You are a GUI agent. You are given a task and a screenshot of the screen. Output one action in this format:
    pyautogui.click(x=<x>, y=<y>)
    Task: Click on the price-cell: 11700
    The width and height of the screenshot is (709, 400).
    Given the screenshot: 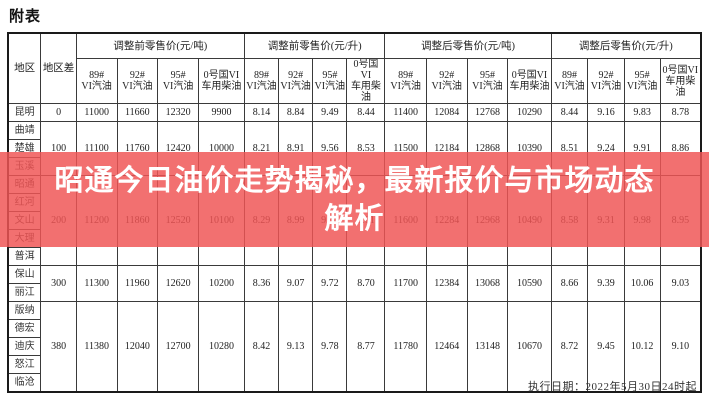 What is the action you would take?
    pyautogui.click(x=405, y=283)
    